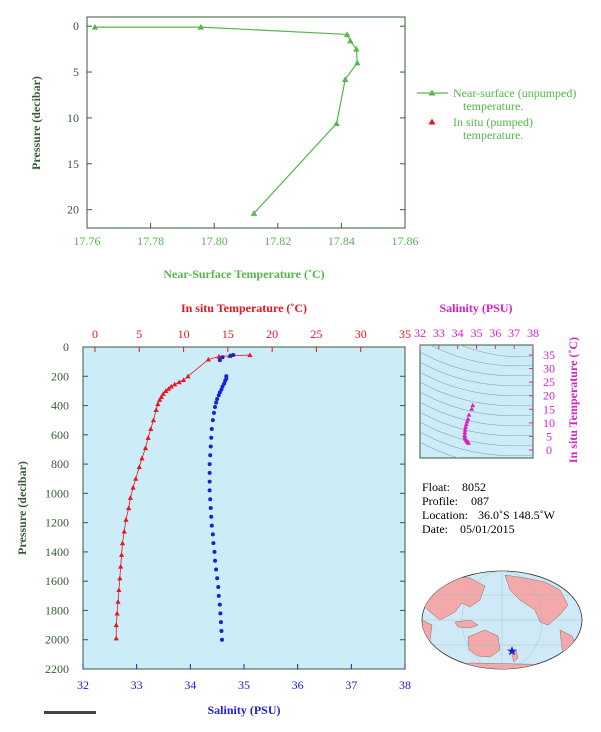 The width and height of the screenshot is (601, 732). What do you see at coordinates (243, 274) in the screenshot?
I see `chart1-x-axis-label: Near-Surface Temperature (˚C)` at bounding box center [243, 274].